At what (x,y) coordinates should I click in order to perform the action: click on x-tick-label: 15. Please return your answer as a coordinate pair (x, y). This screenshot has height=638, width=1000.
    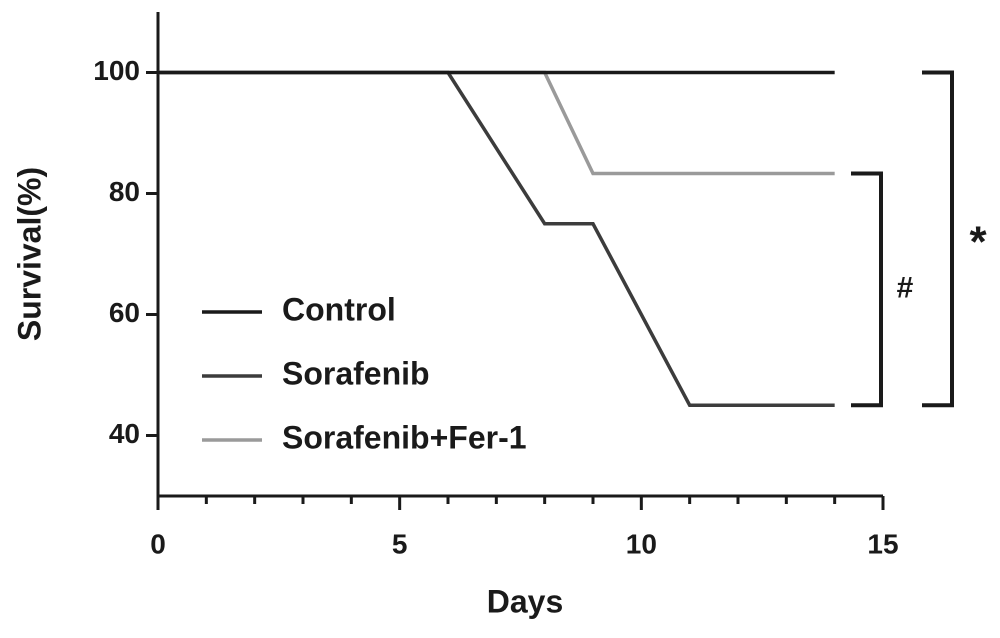
    Looking at the image, I should click on (882, 543).